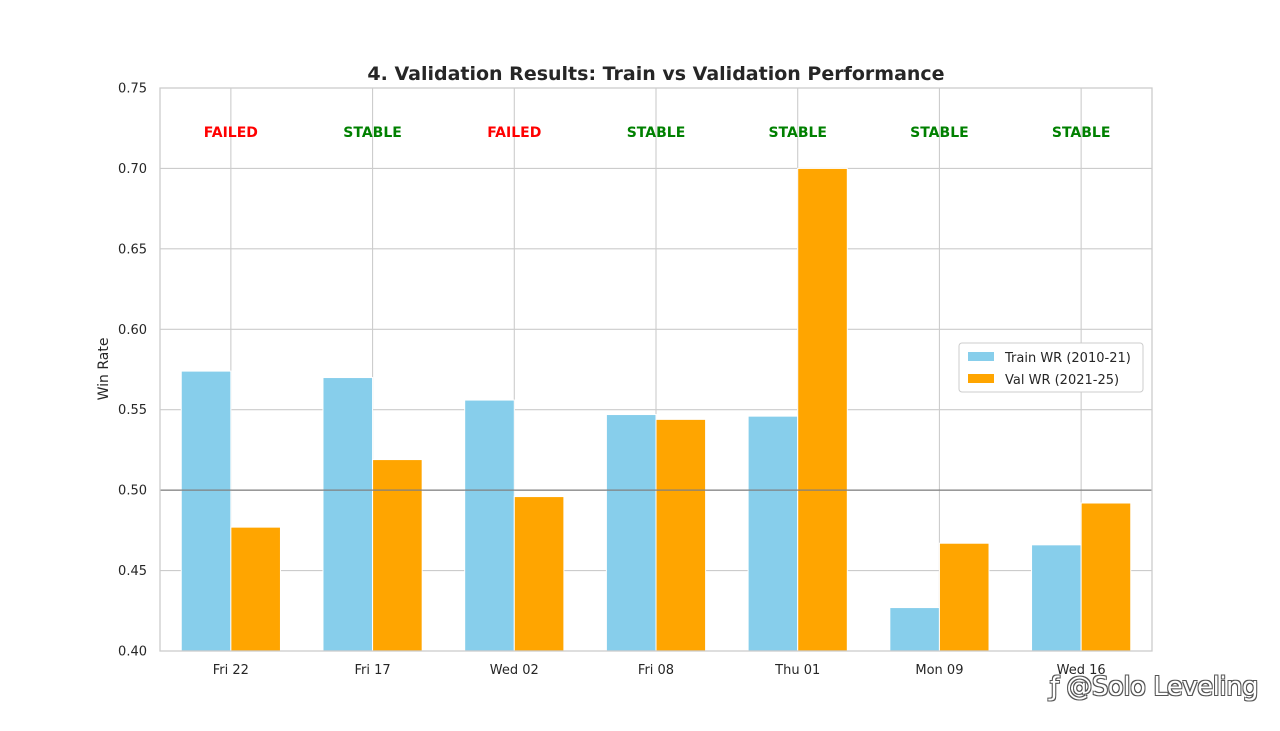 This screenshot has height=731, width=1280. What do you see at coordinates (1067, 358) in the screenshot?
I see `legend-label-train: Train WR (2010-21)` at bounding box center [1067, 358].